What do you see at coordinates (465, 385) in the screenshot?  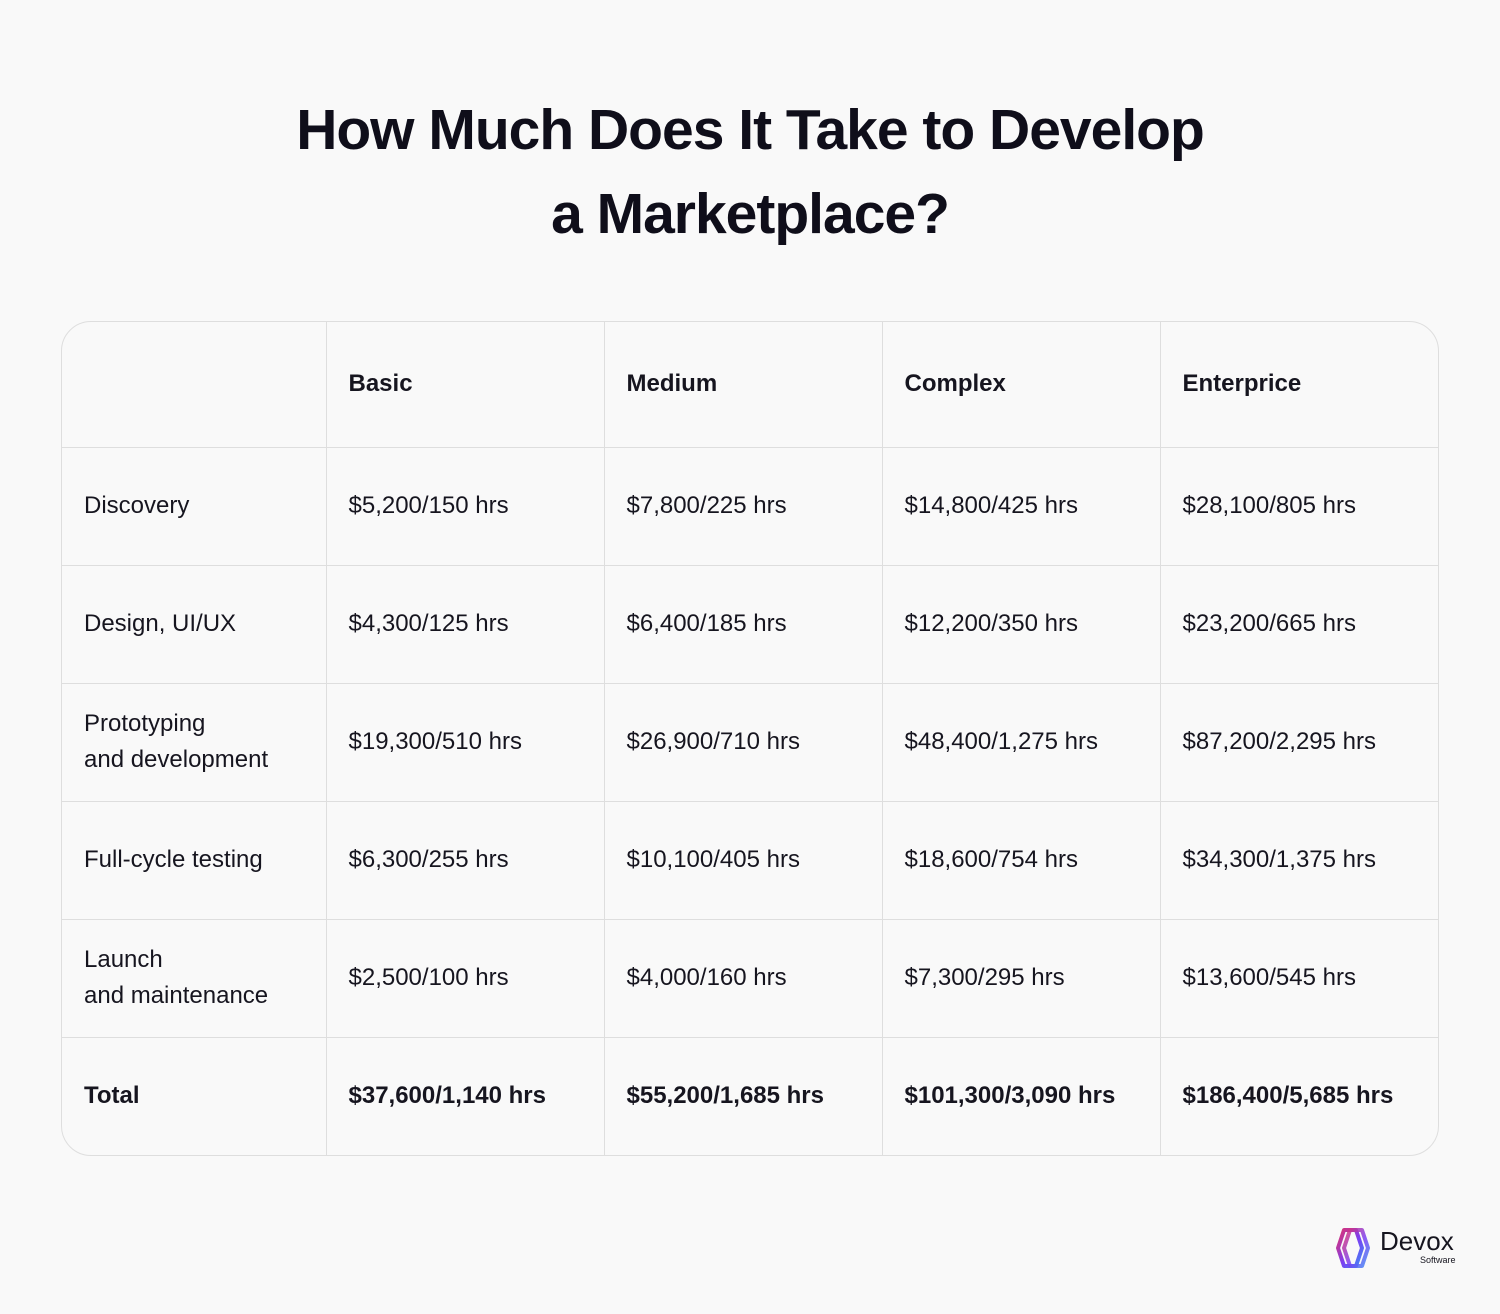 I see `header-basic: Basic` at bounding box center [465, 385].